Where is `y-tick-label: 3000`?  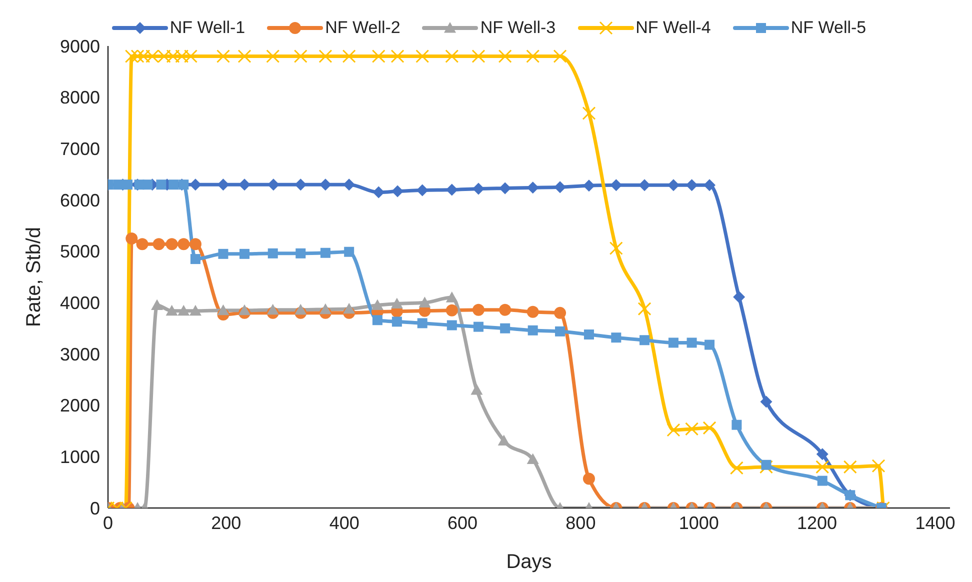 y-tick-label: 3000 is located at coordinates (80, 354).